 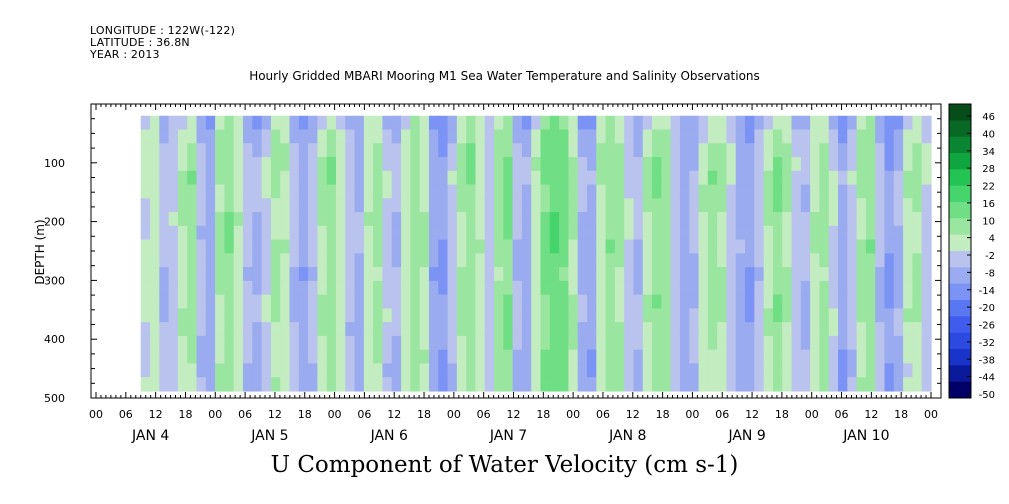 What do you see at coordinates (960, 341) in the screenshot?
I see `colorbar-swatch` at bounding box center [960, 341].